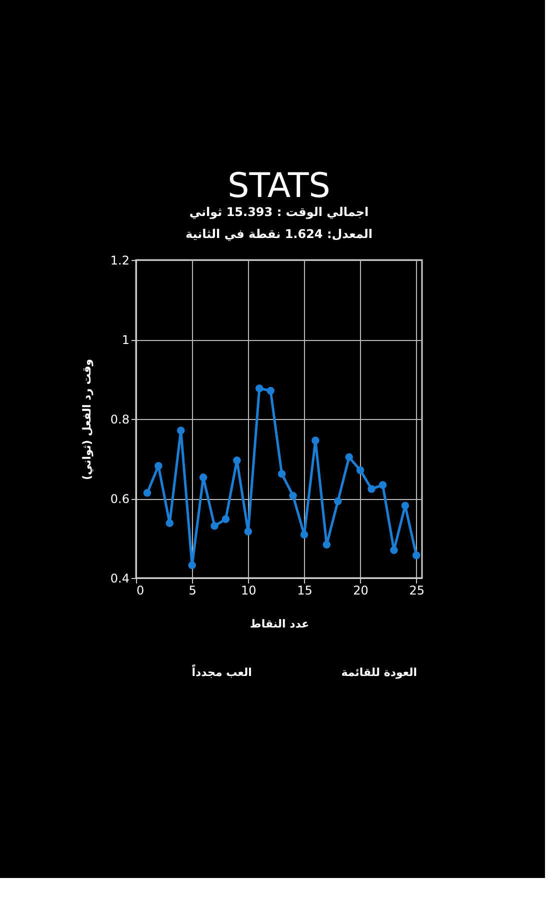 The width and height of the screenshot is (552, 900). Describe the element at coordinates (379, 672) in the screenshot. I see `text: العودة للقائمة` at that location.